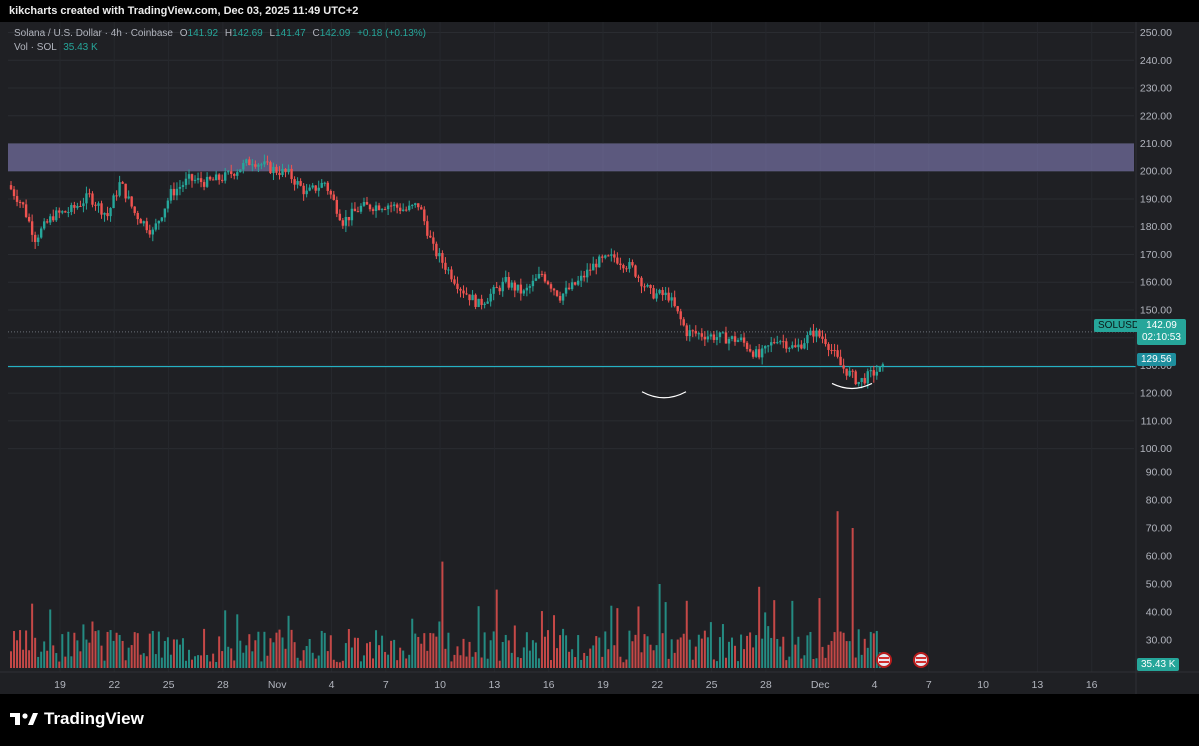 Image resolution: width=1199 pixels, height=746 pixels. I want to click on volume-tag: 35.43 K, so click(1158, 664).